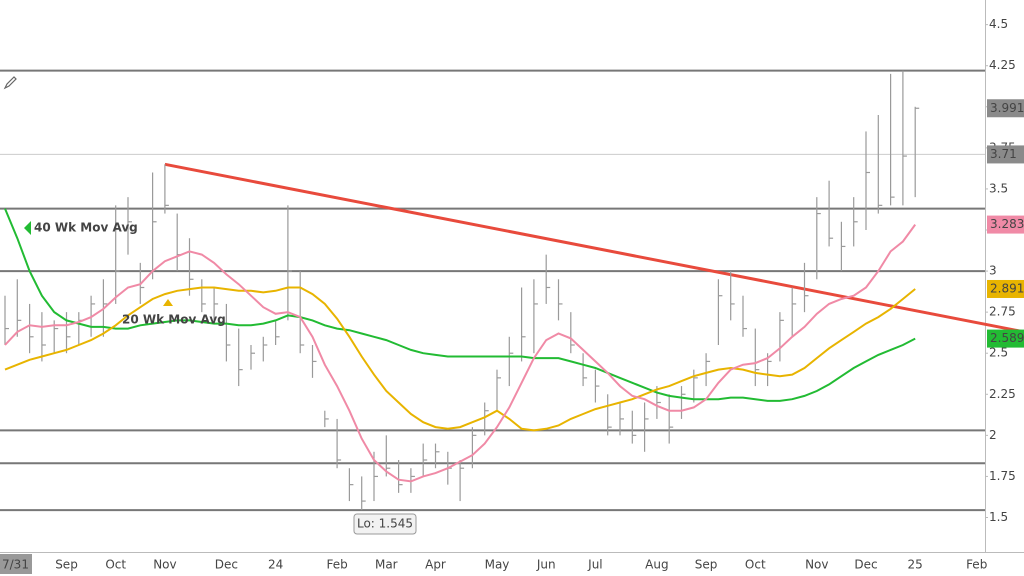 The height and width of the screenshot is (576, 1024). What do you see at coordinates (174, 320) in the screenshot?
I see `series-label: 20 Wk Mov Avg` at bounding box center [174, 320].